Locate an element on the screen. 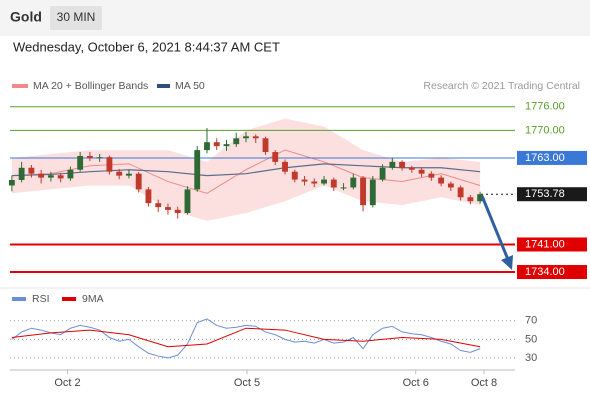  rsi-tick-label: 50 is located at coordinates (531, 339).